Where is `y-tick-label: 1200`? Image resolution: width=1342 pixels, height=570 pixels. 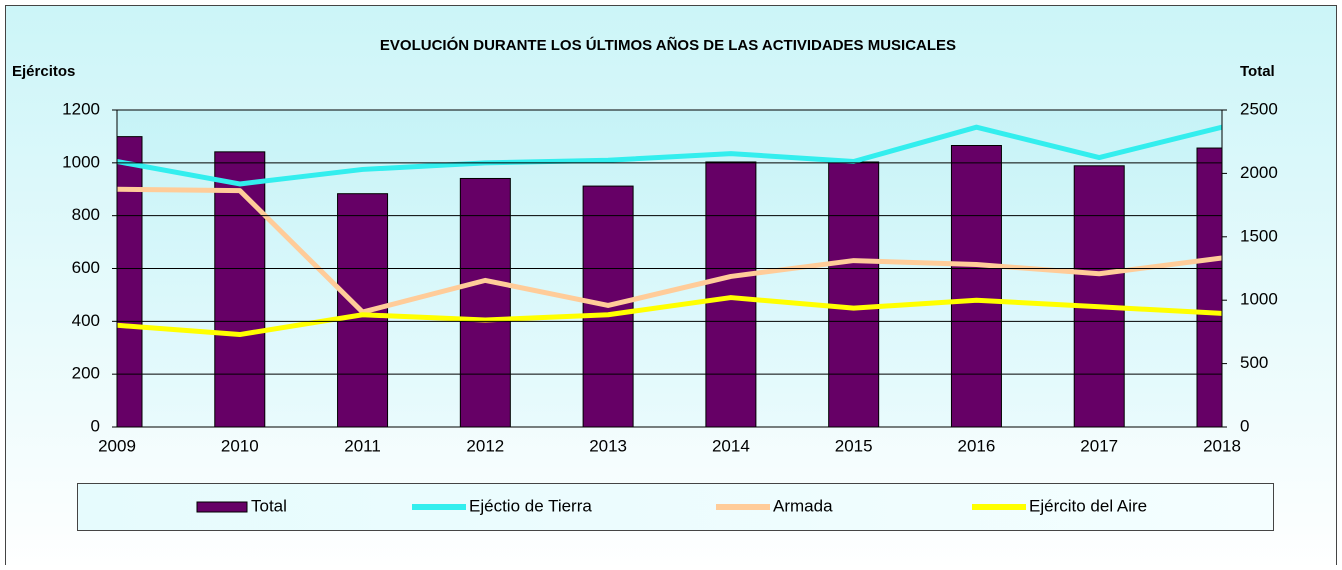 y-tick-label: 1200 is located at coordinates (81, 108).